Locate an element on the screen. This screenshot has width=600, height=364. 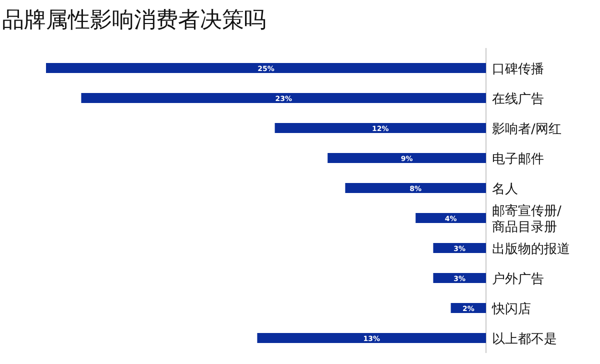
y-tick-label: 名人 is located at coordinates (505, 189).